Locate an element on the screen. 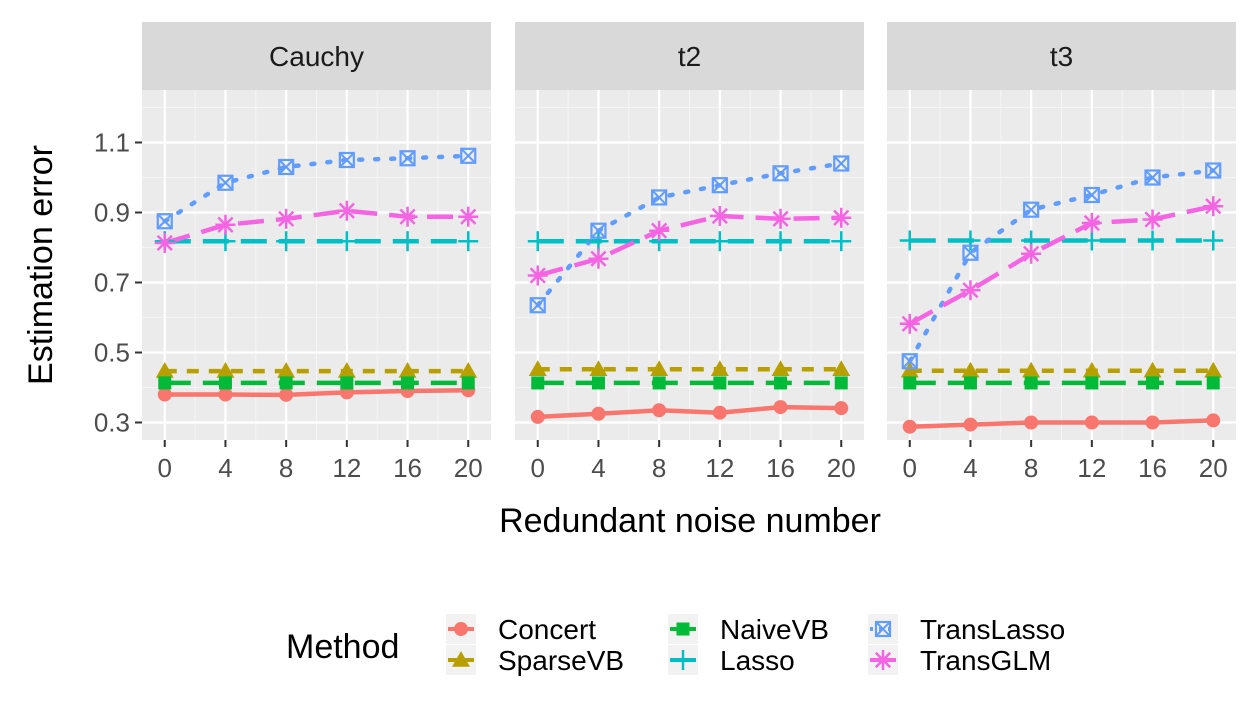 This screenshot has height=720, width=1260. legend-item-naivevb: NaiveVB is located at coordinates (748, 629).